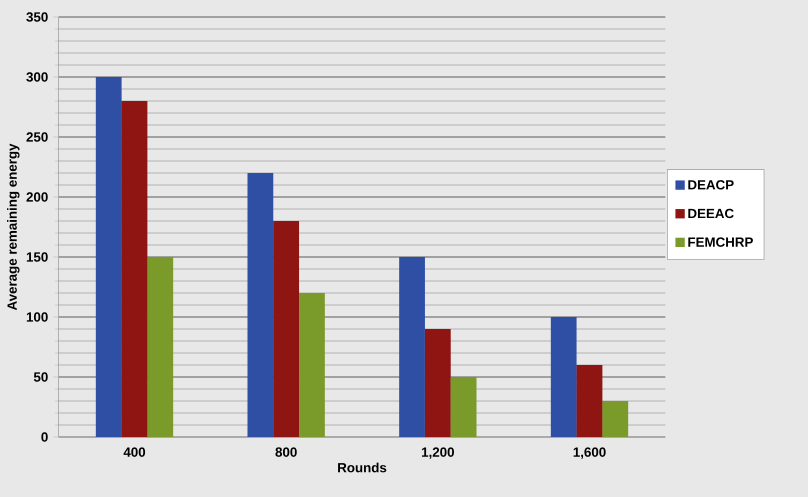 Image resolution: width=808 pixels, height=497 pixels. Describe the element at coordinates (590, 453) in the screenshot. I see `x-tick-label: 1,600` at that location.